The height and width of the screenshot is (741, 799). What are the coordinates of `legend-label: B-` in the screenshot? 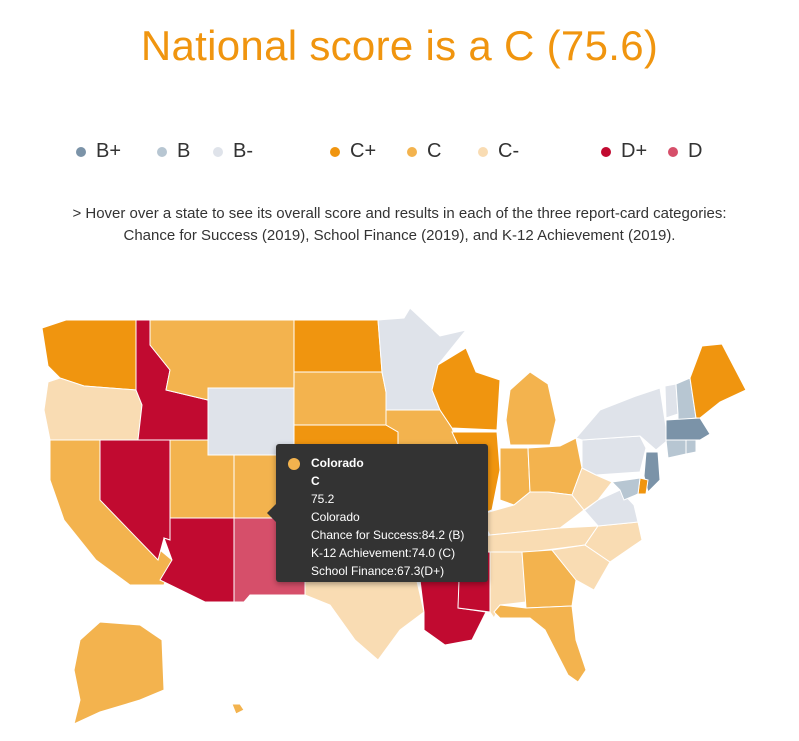 It's located at (243, 151).